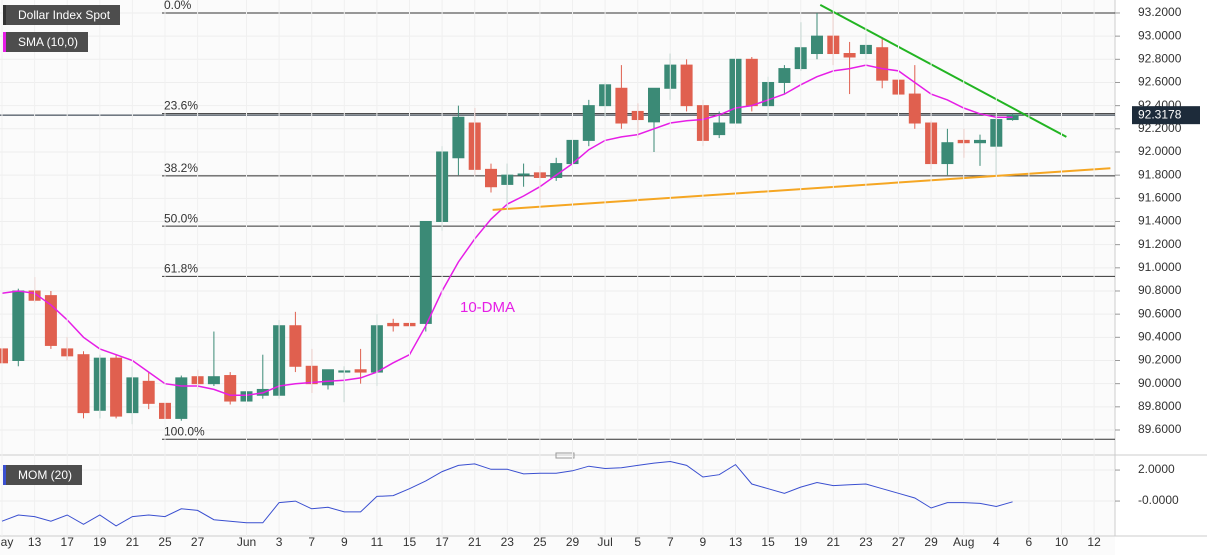  I want to click on y-tick-label: 2.0000, so click(1156, 469).